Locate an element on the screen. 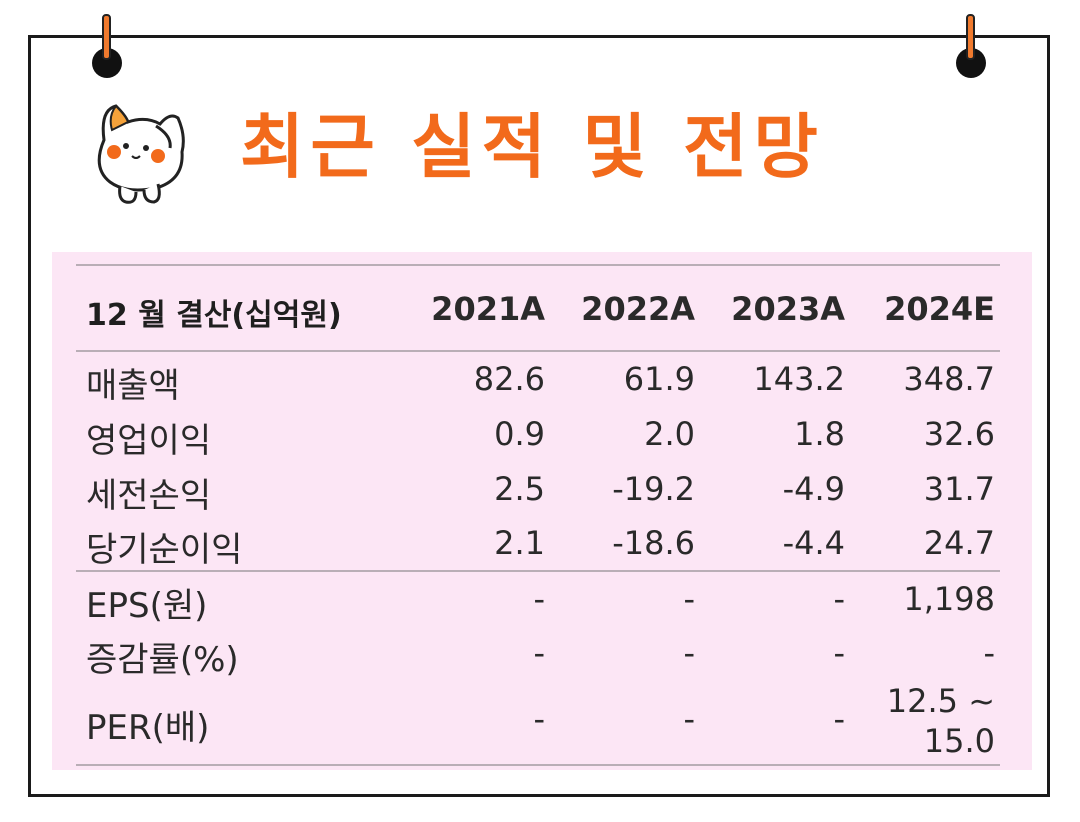 The height and width of the screenshot is (822, 1080). table-cell: 1,198 is located at coordinates (949, 599).